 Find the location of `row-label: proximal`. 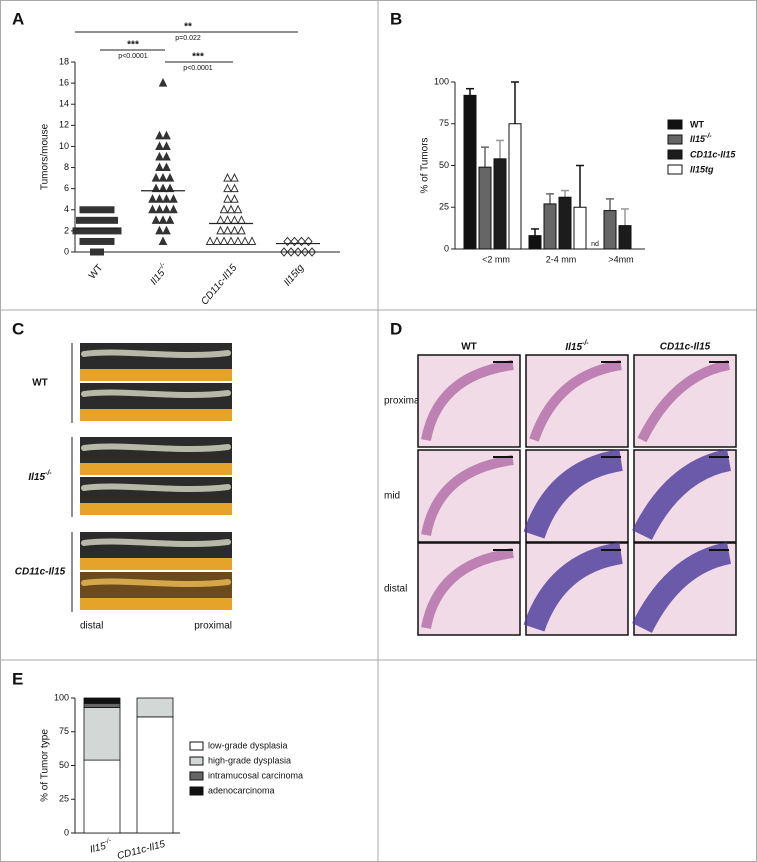

row-label: proximal is located at coordinates (403, 401).